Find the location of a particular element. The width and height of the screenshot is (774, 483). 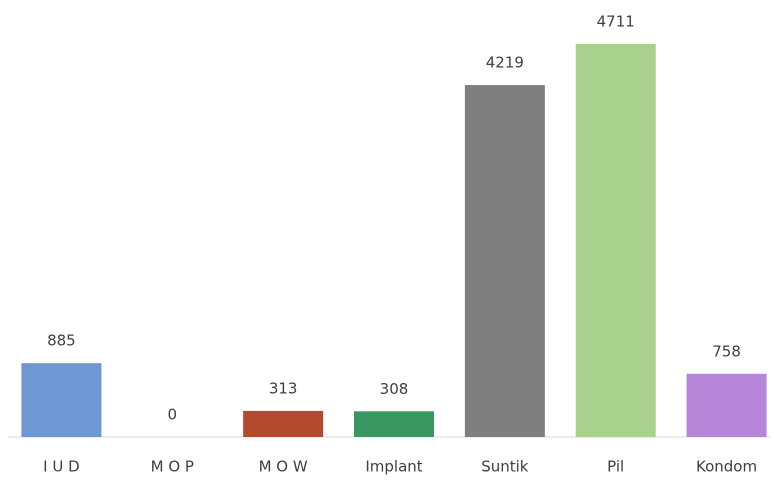

x-tick-label: M O P is located at coordinates (172, 467).